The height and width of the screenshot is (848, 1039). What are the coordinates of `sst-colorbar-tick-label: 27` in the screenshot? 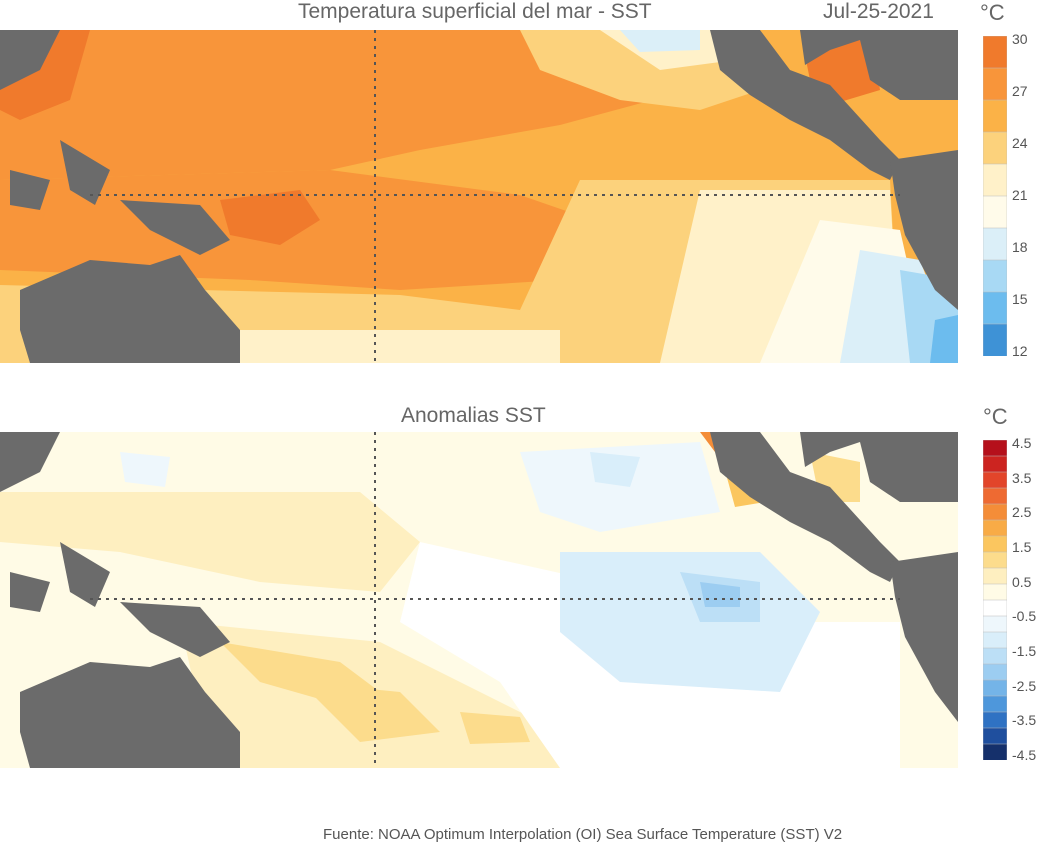 It's located at (1020, 91).